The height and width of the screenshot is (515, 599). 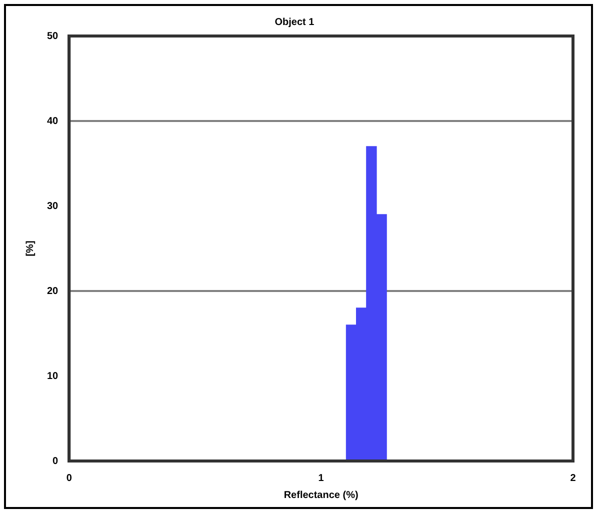 I want to click on x-tick-label: 1, so click(x=321, y=478).